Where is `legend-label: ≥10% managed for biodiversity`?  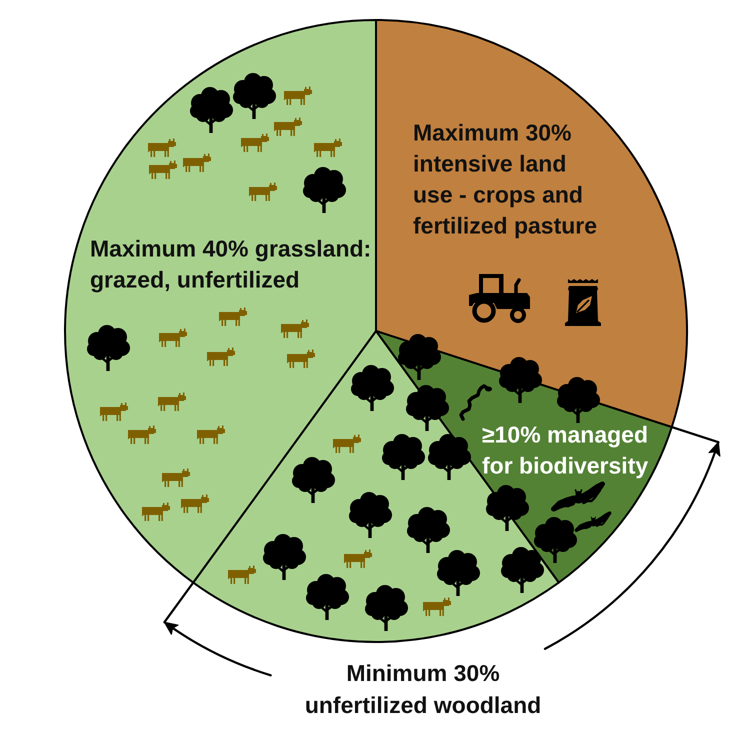 legend-label: ≥10% managed for biodiversity is located at coordinates (565, 450).